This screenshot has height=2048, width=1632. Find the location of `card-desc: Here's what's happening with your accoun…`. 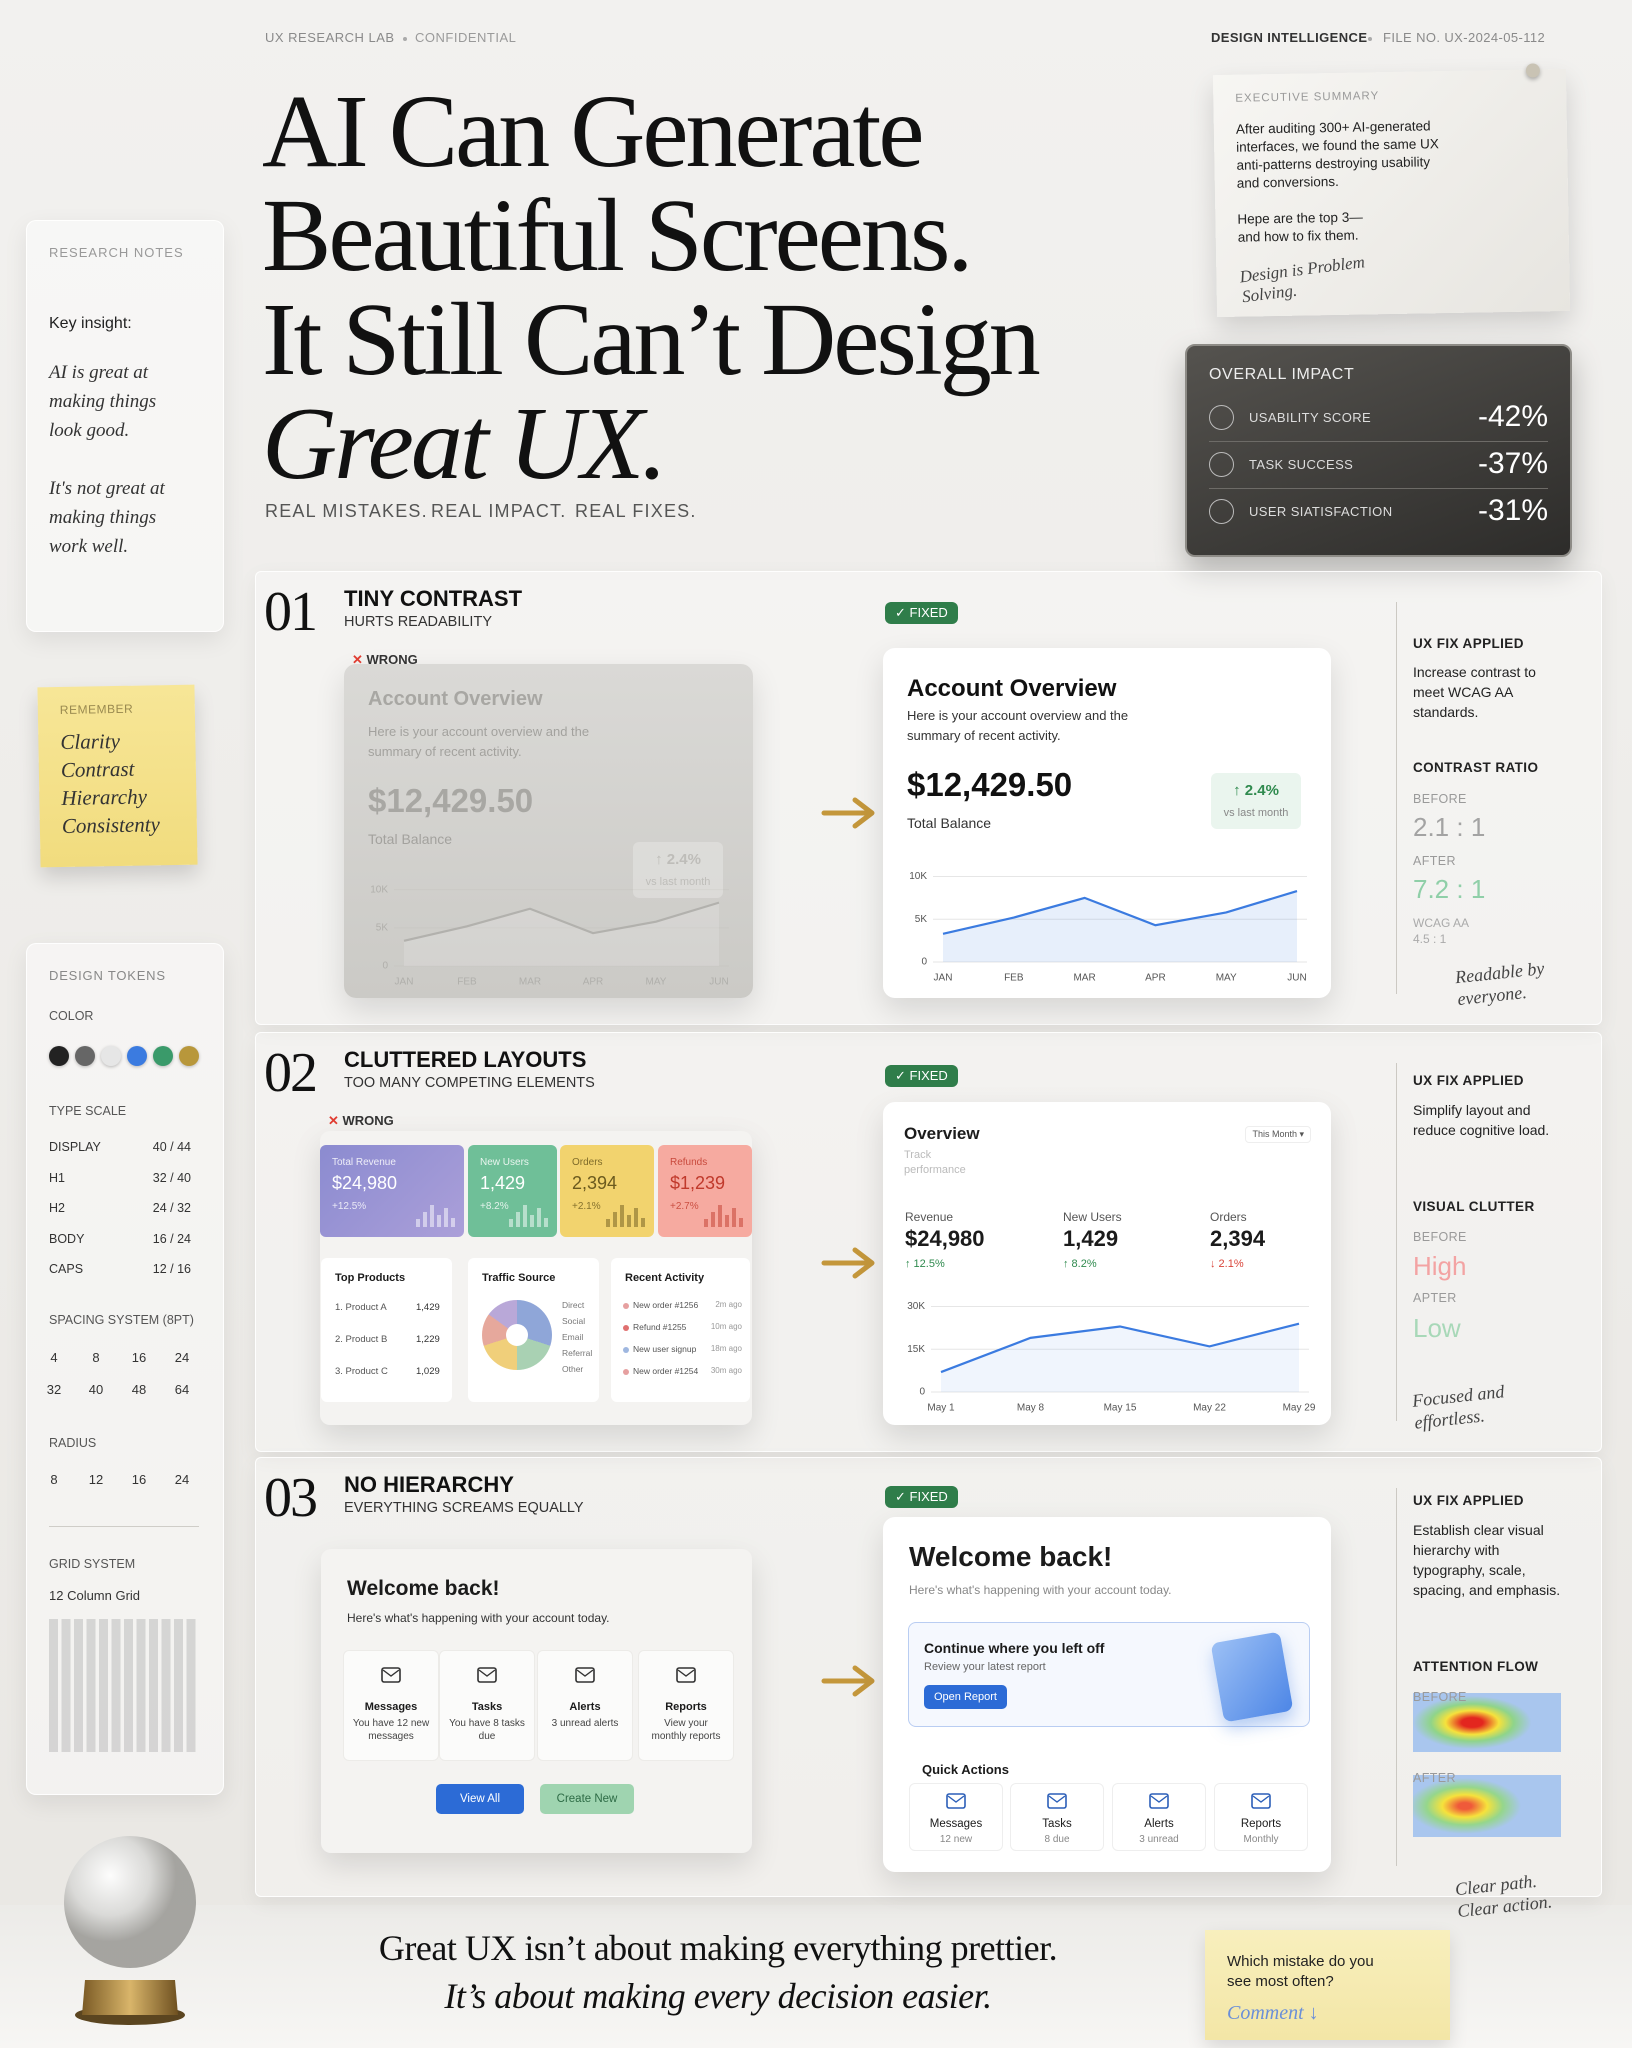

card-desc: Here's what's happening with your accoun… is located at coordinates (478, 1618).